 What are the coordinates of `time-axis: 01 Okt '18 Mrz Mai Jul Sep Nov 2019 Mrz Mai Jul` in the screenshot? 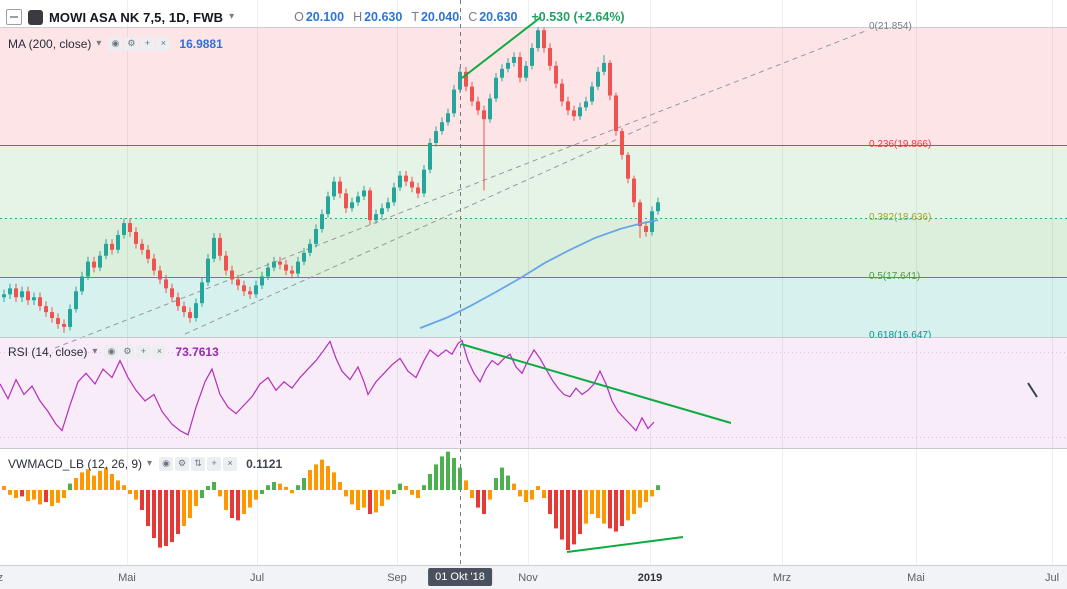 It's located at (533, 577).